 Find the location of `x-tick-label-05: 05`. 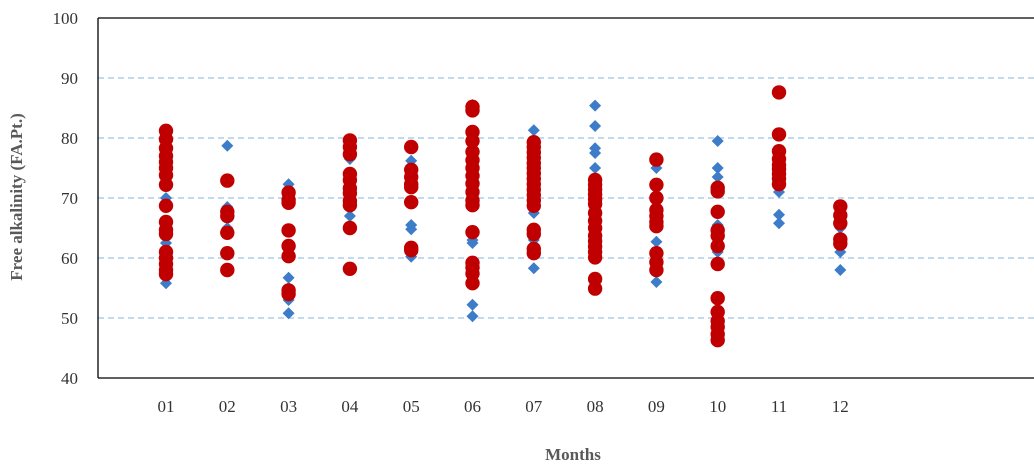

x-tick-label-05: 05 is located at coordinates (411, 406).